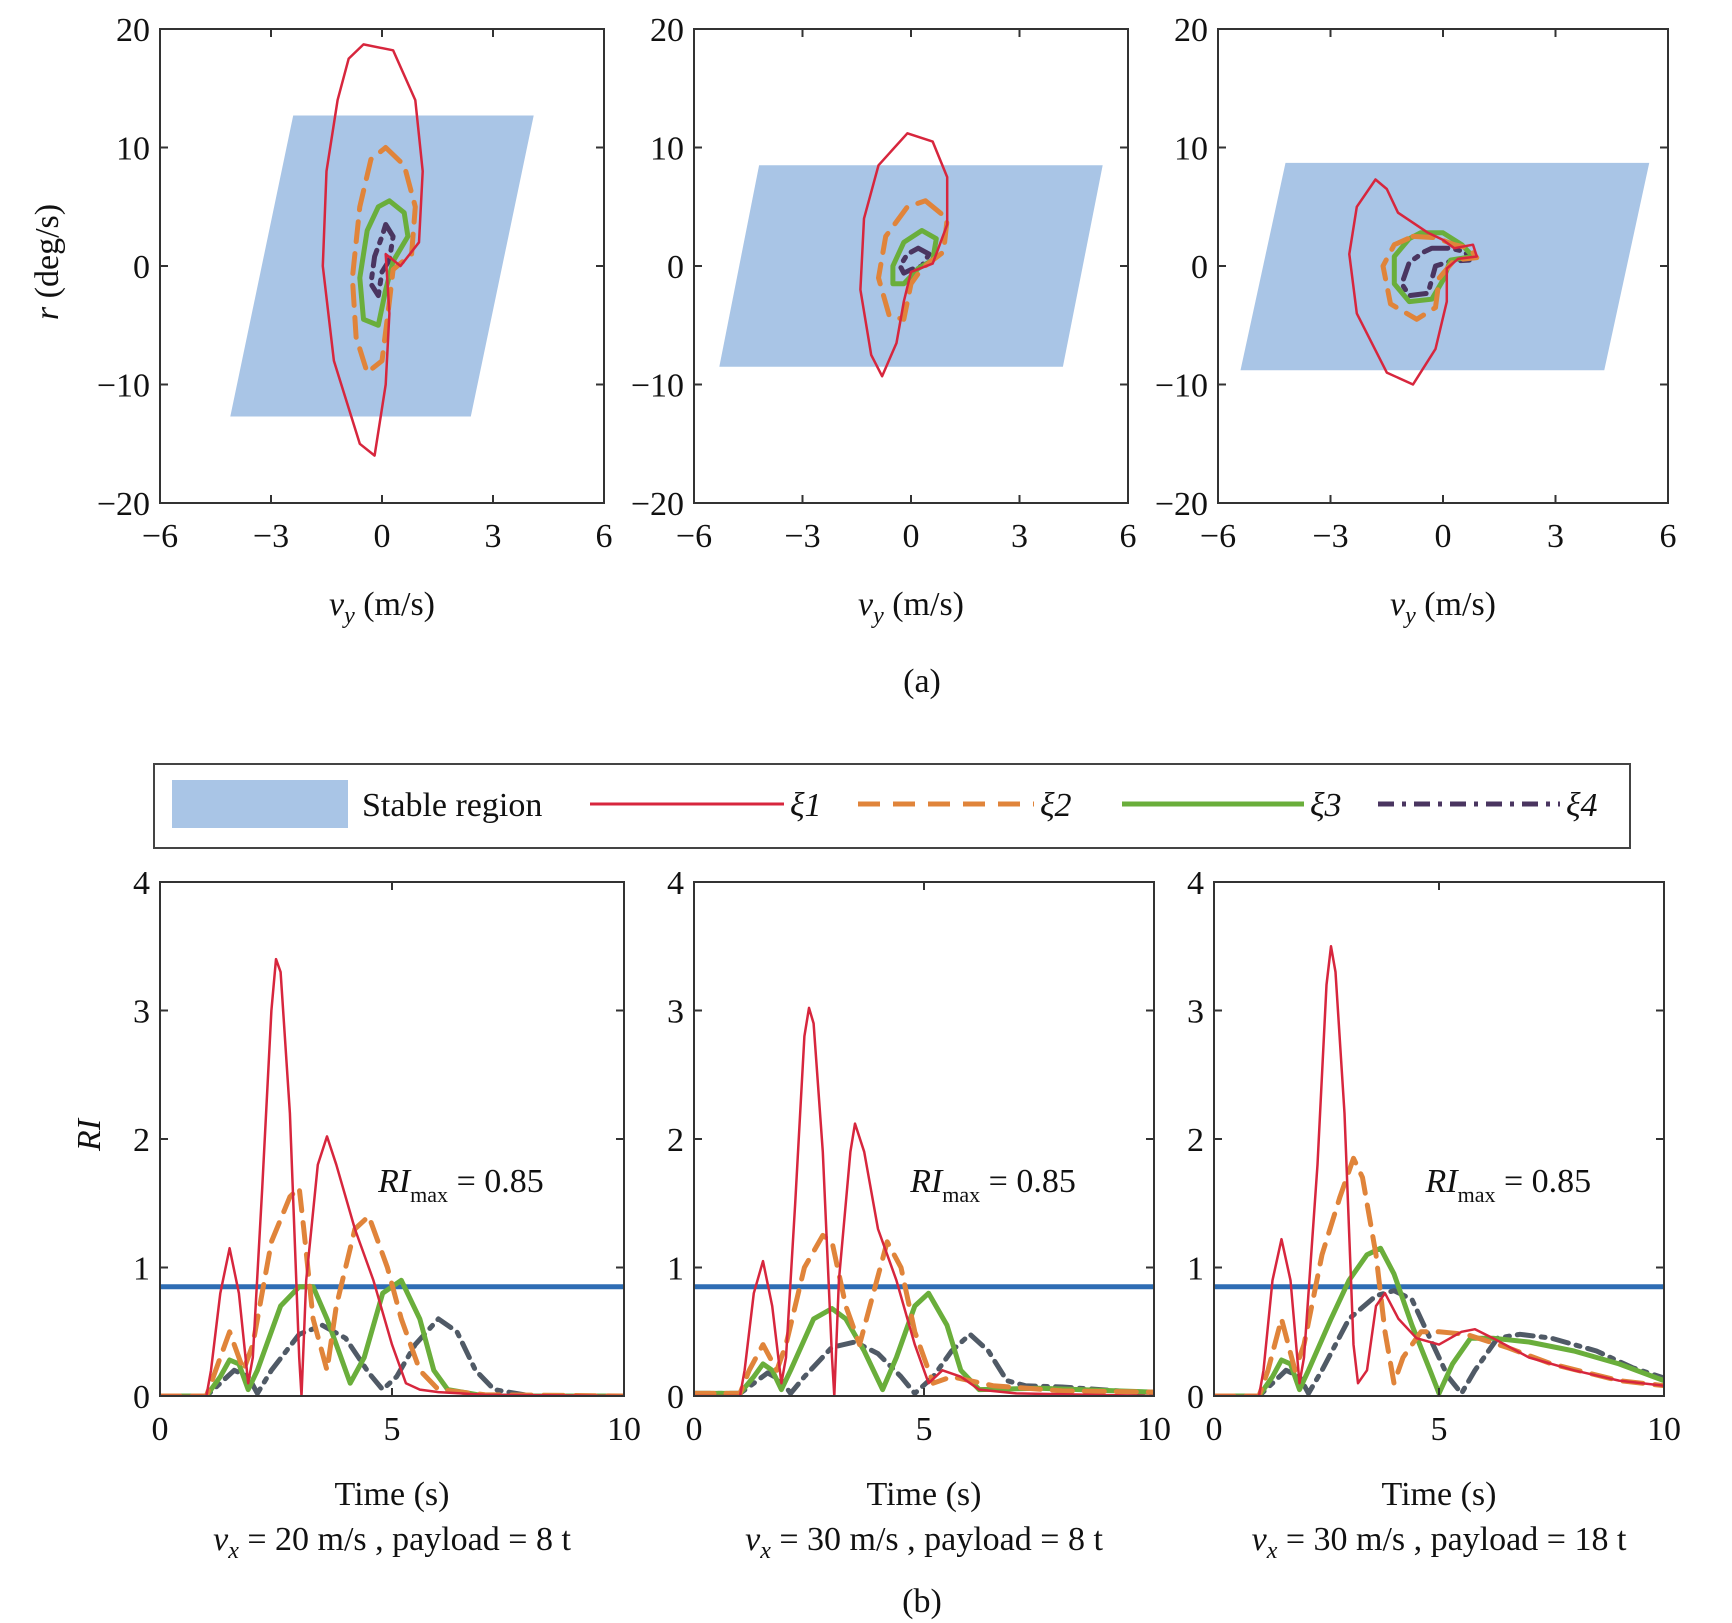 Image resolution: width=1732 pixels, height=1623 pixels. I want to click on legend-xi2-label: ξ2, so click(1056, 805).